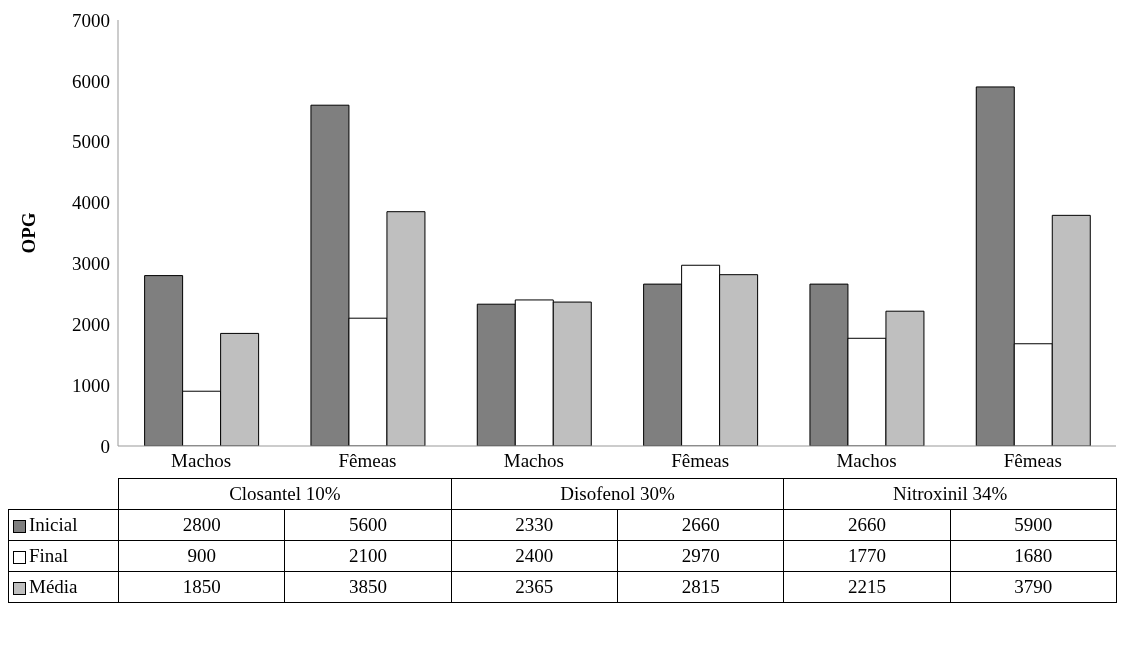  Describe the element at coordinates (105, 446) in the screenshot. I see `y-tick-label: 0` at that location.